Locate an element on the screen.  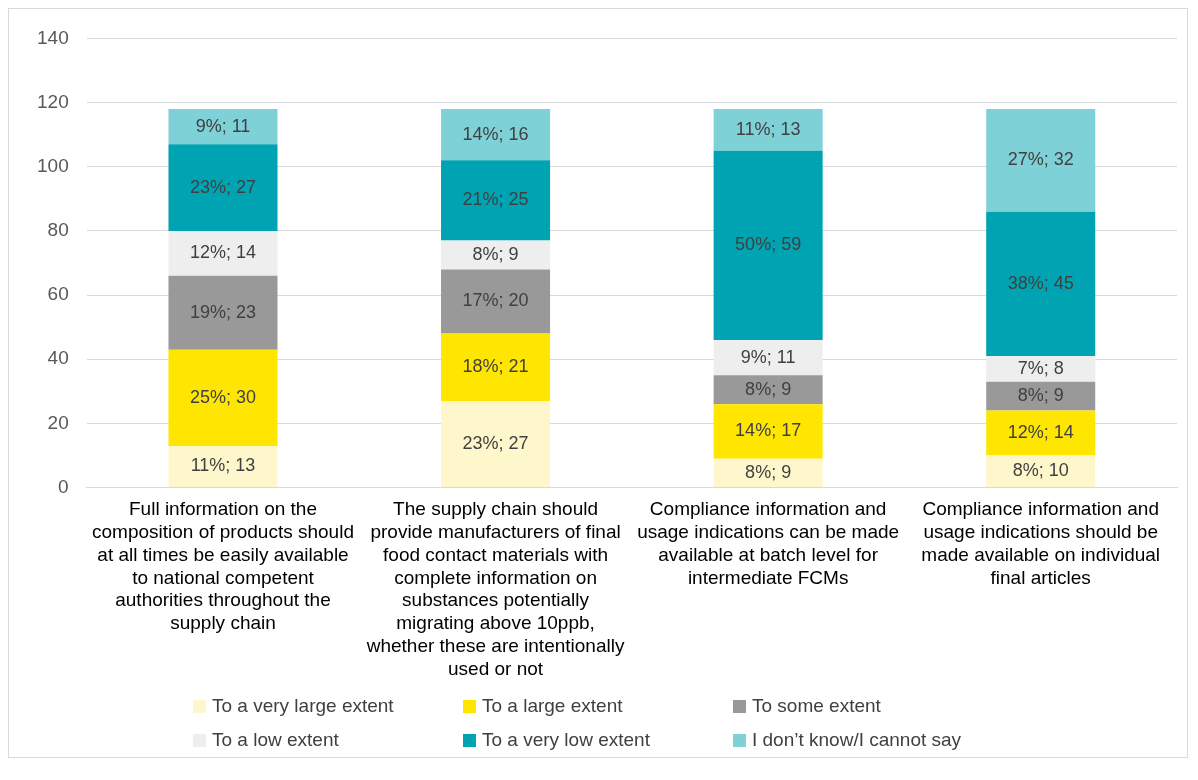
y-tick-label: 20 is located at coordinates (58, 422).